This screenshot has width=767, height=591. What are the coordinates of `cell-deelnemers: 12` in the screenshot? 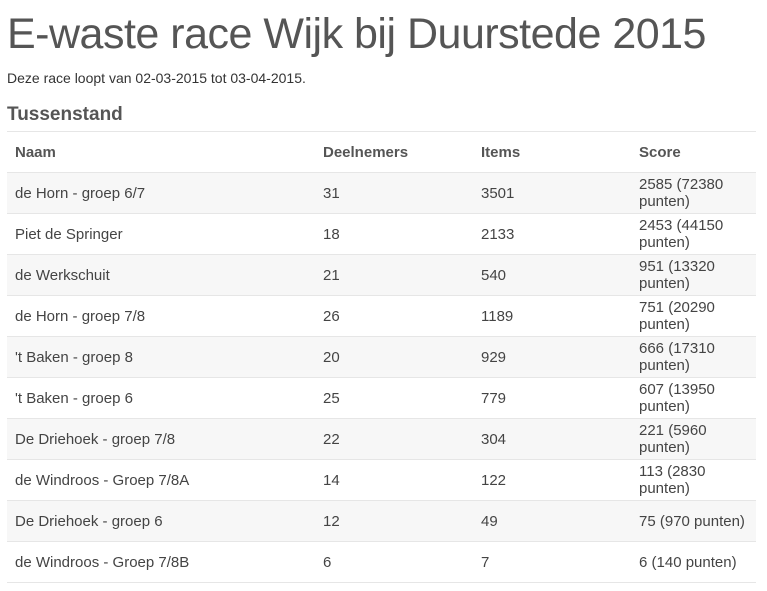 It's located at (394, 521).